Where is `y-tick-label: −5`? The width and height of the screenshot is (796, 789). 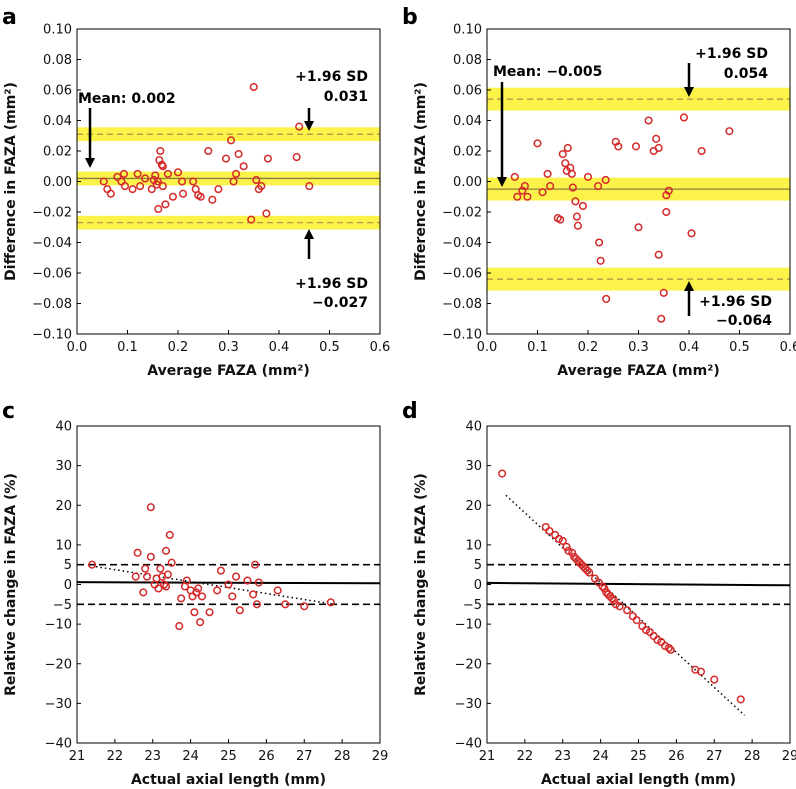 y-tick-label: −5 is located at coordinates (62, 605).